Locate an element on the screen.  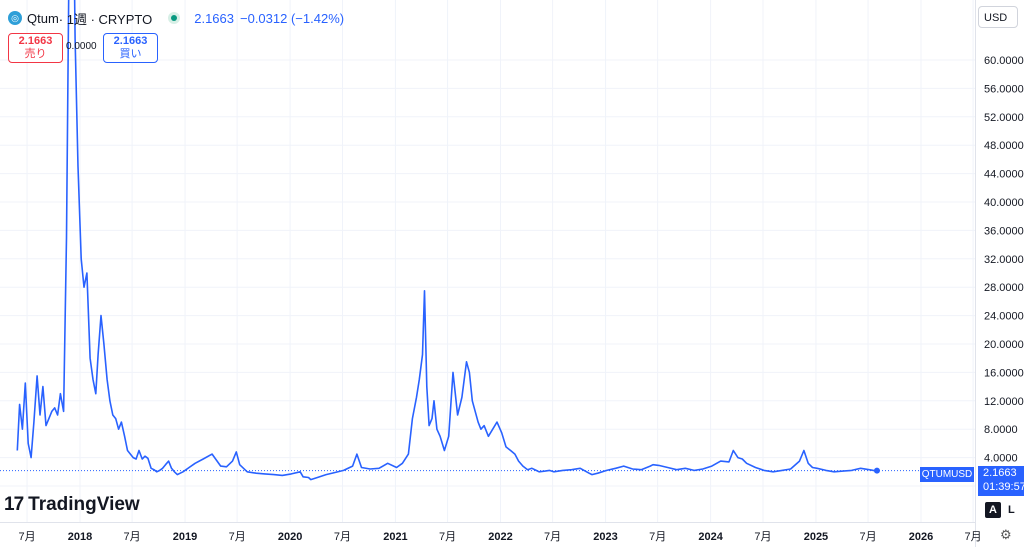
y-tick-label: 24.0000 is located at coordinates (1004, 317).